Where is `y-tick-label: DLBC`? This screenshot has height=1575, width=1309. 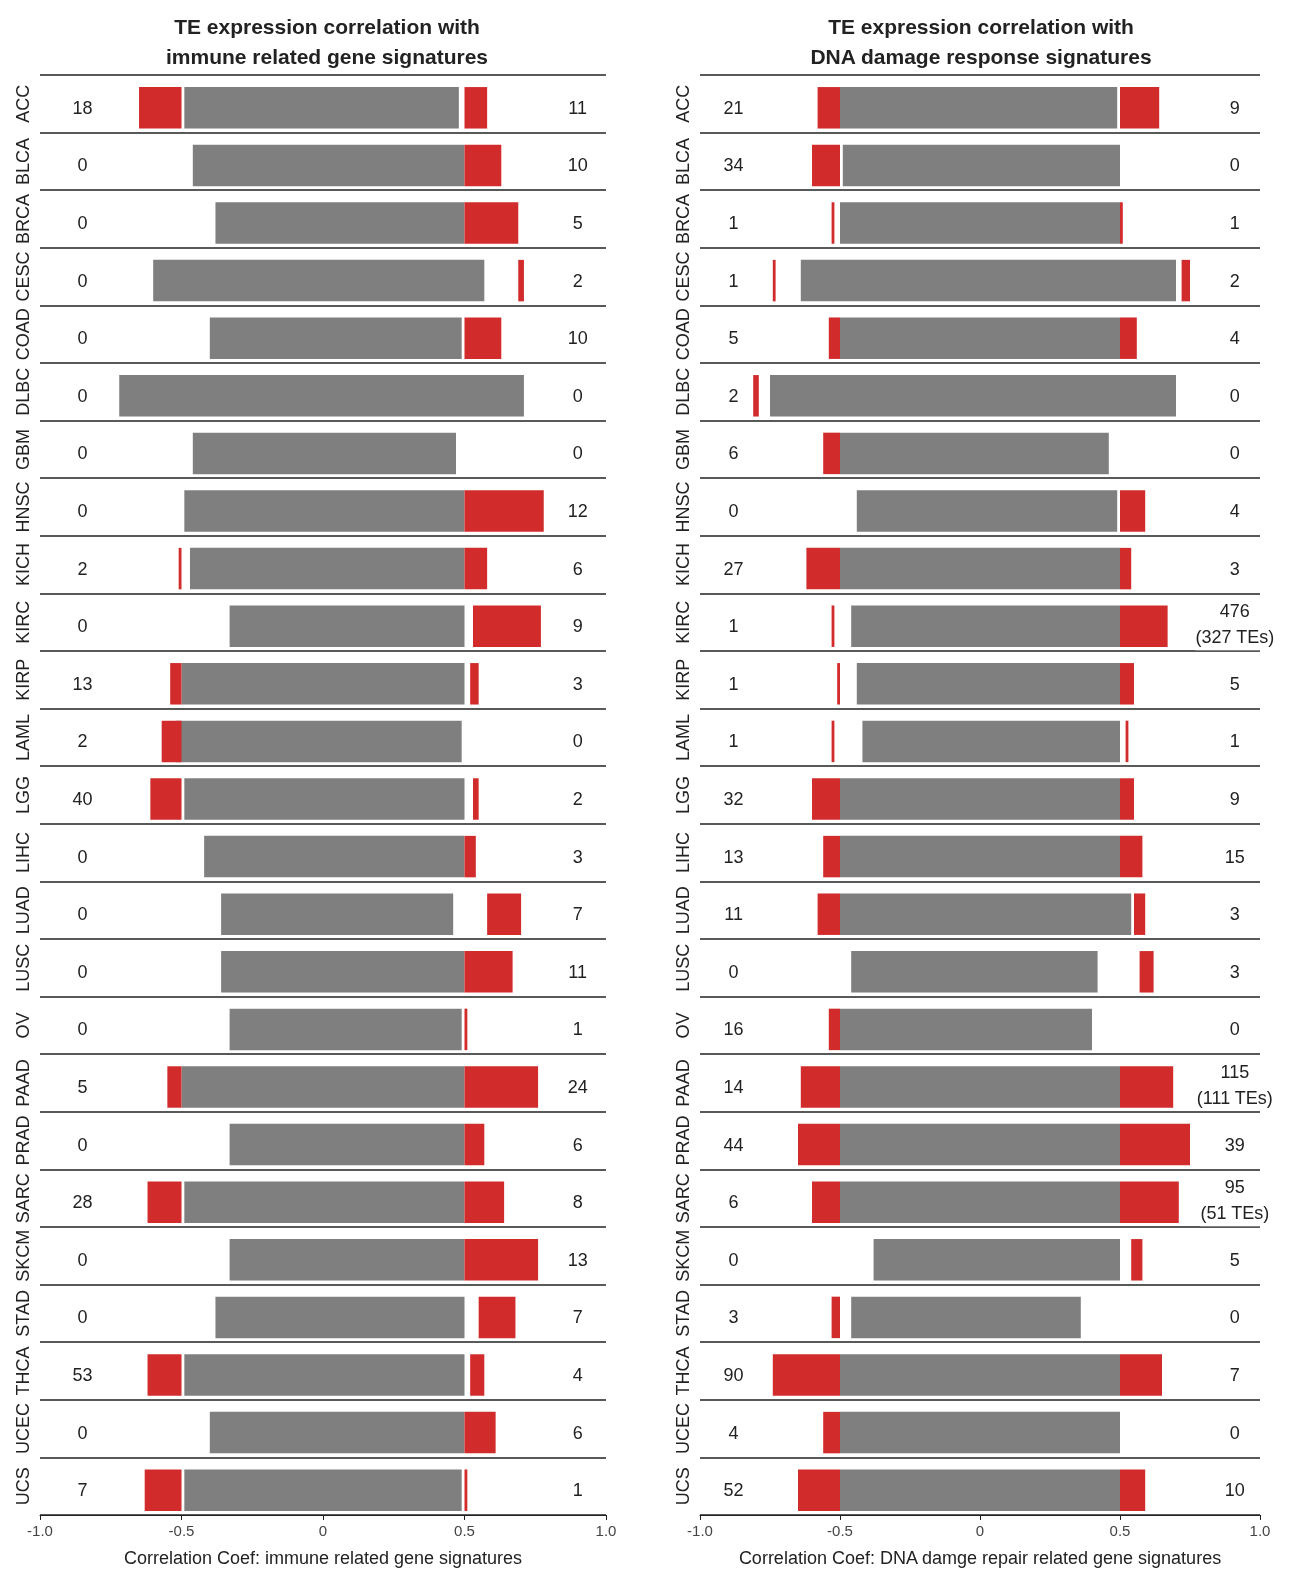
y-tick-label: DLBC is located at coordinates (23, 391).